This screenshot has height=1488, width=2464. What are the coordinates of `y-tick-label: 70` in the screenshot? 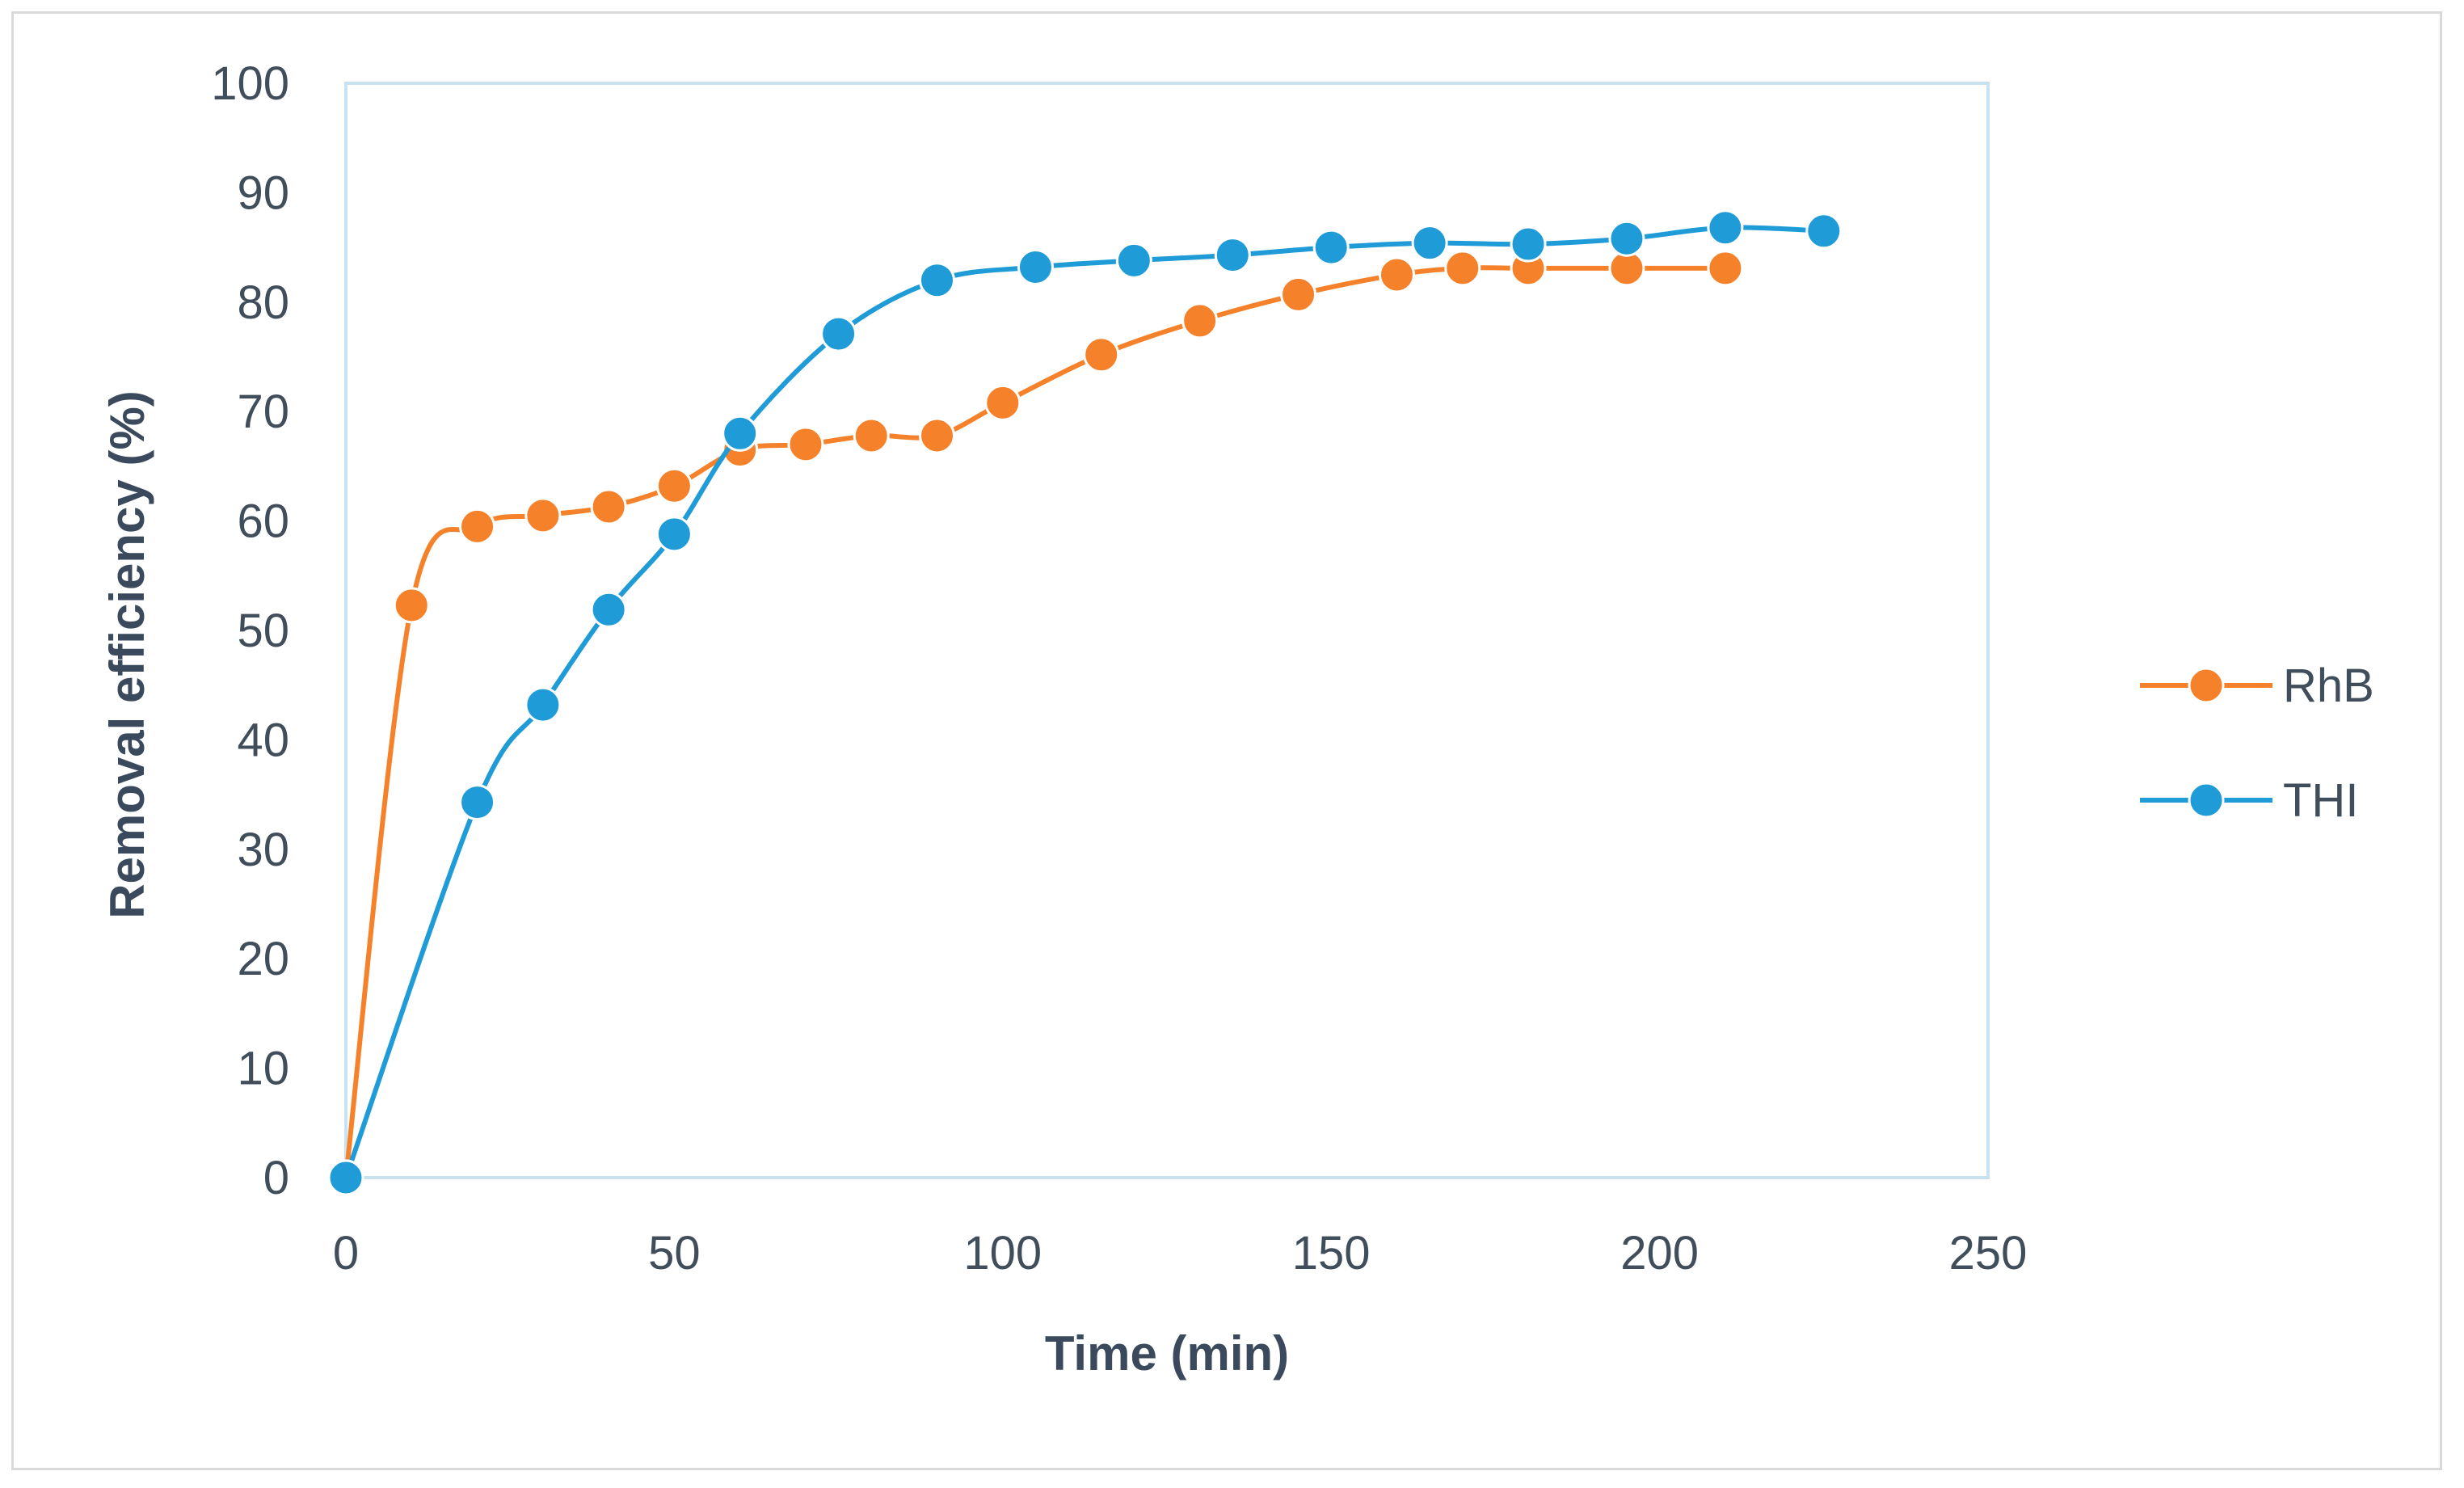 It's located at (263, 412).